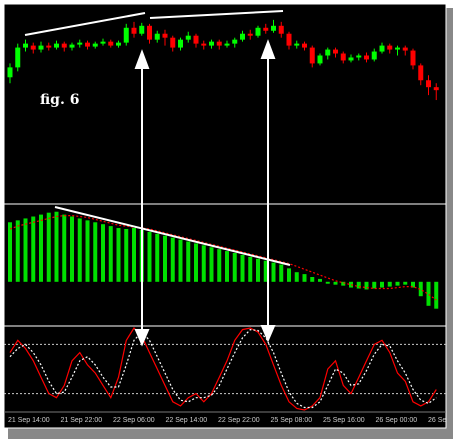 Image resolution: width=453 pixels, height=439 pixels. Describe the element at coordinates (292, 420) in the screenshot. I see `x-tick-label: 25 Sep 08:00` at that location.